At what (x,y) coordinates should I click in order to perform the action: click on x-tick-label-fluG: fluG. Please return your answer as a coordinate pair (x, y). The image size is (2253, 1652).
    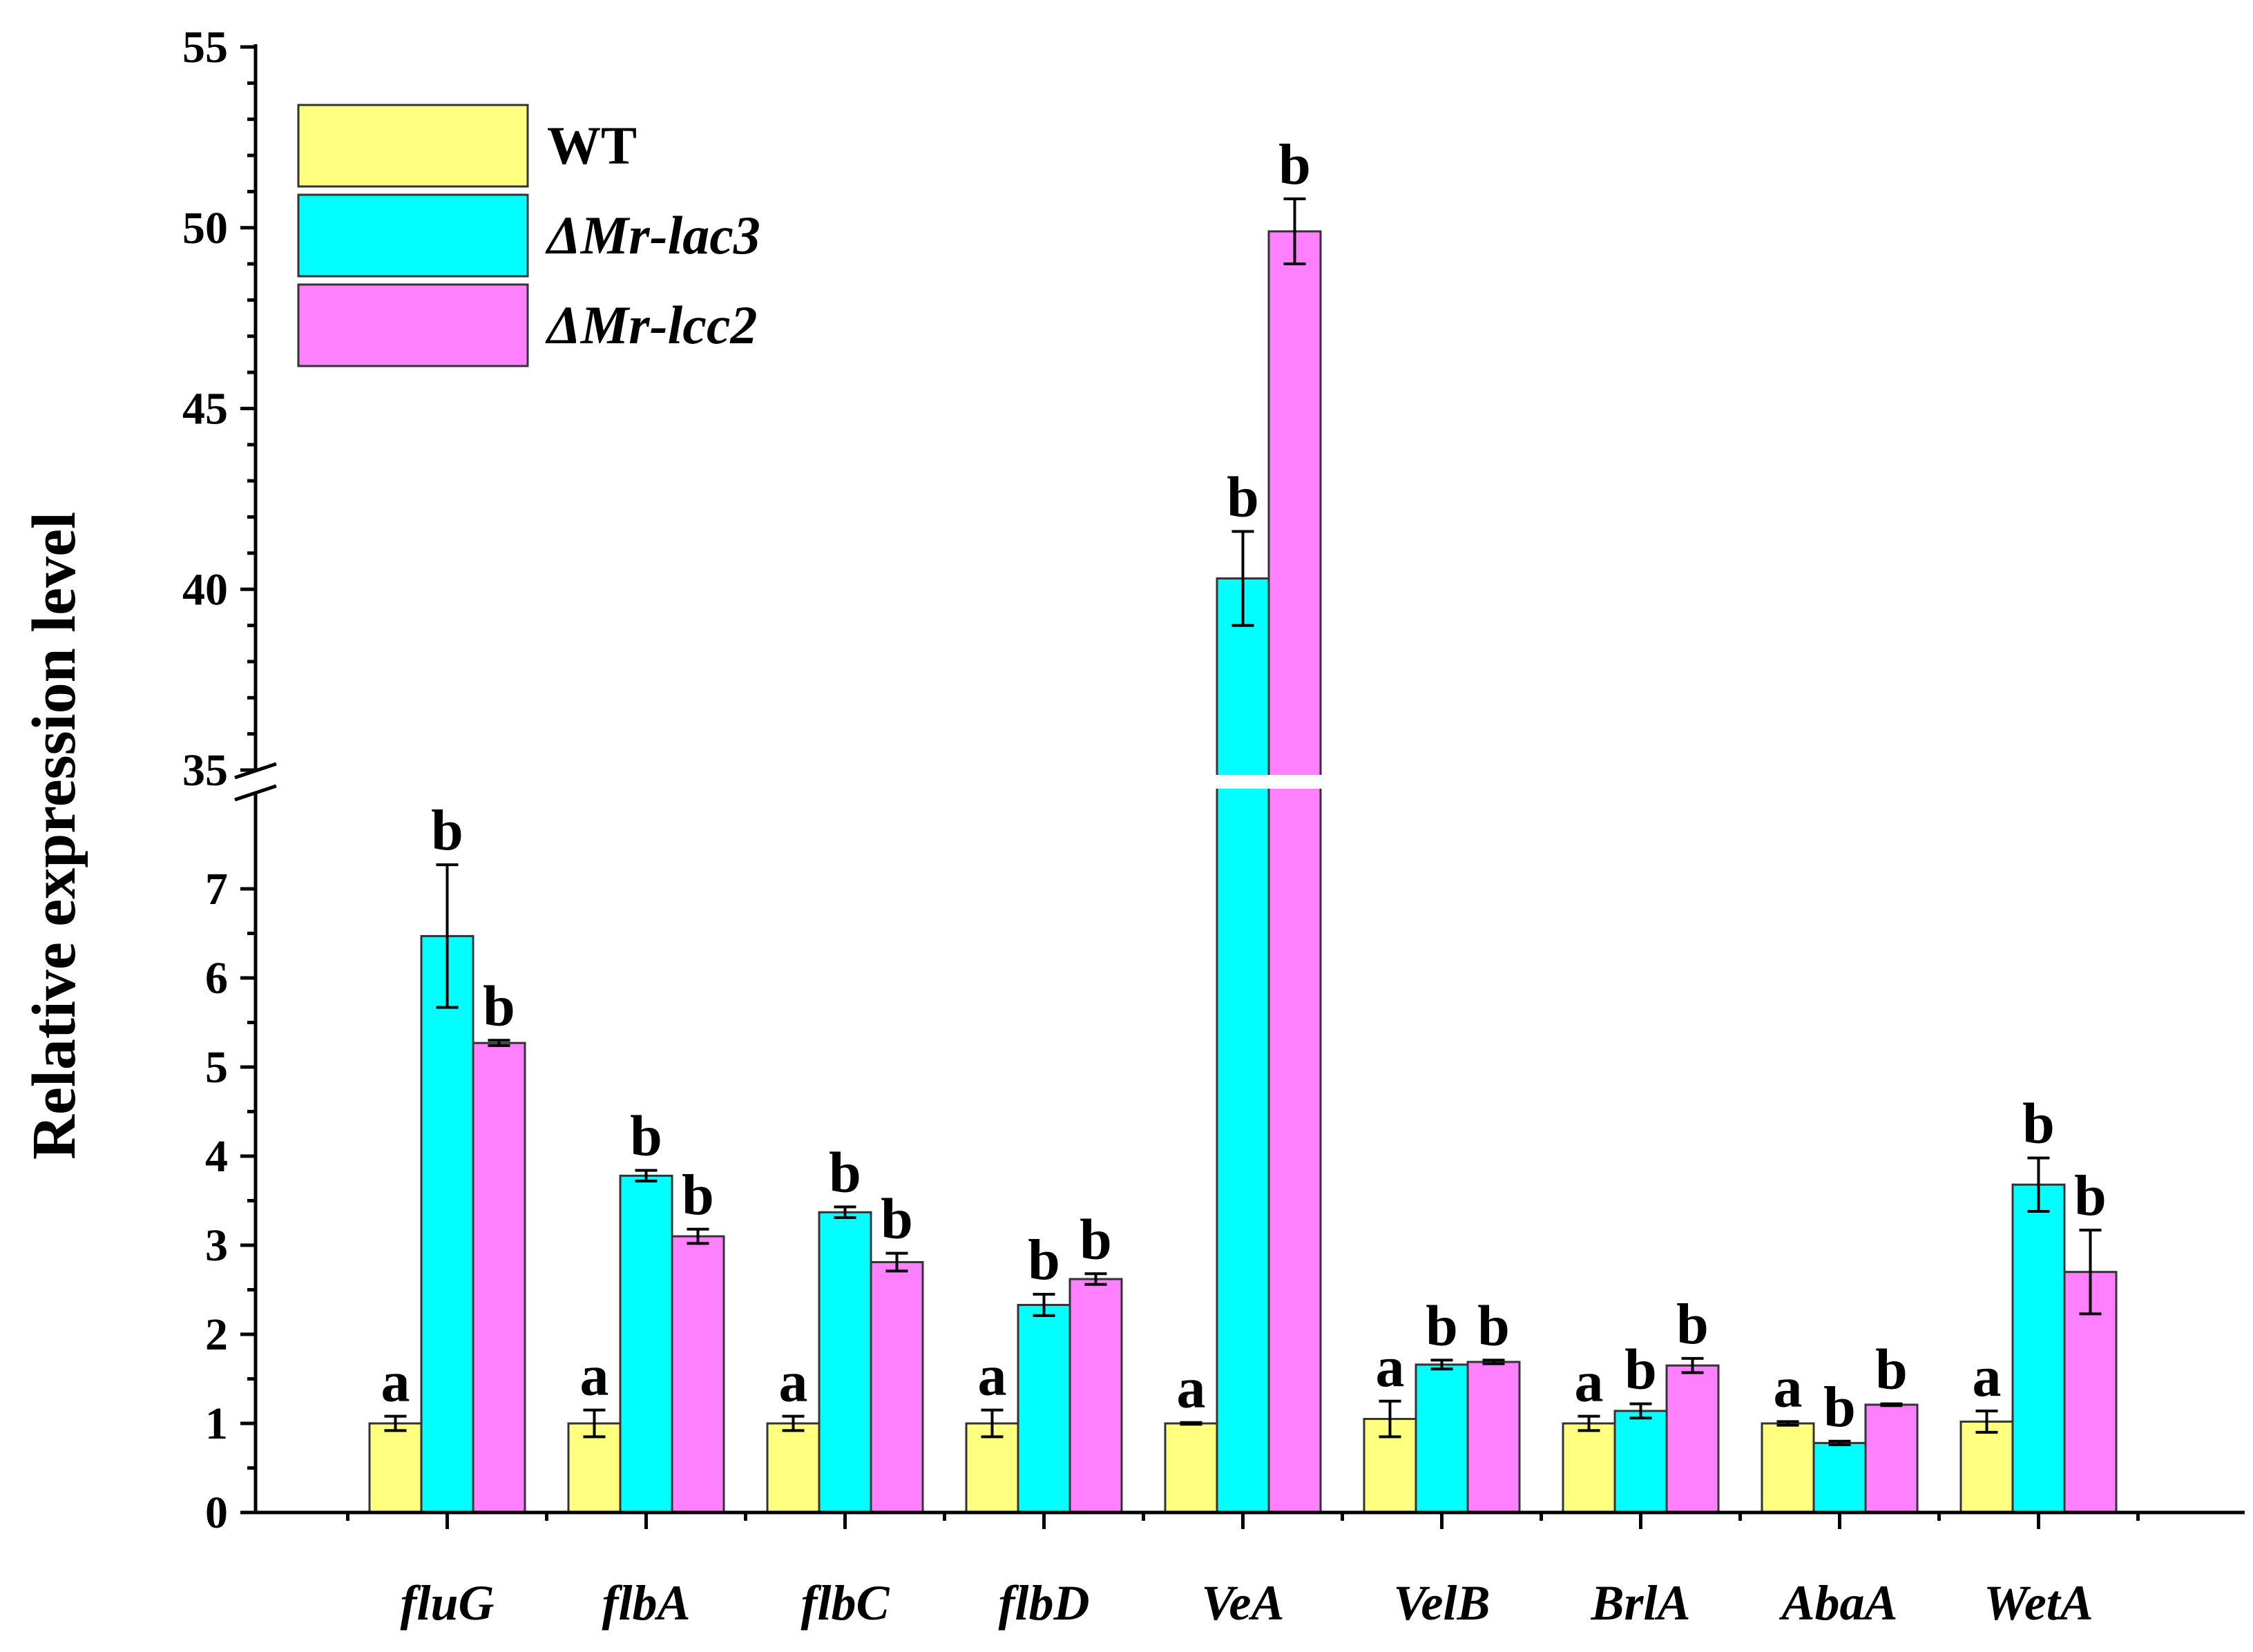
    Looking at the image, I should click on (447, 1603).